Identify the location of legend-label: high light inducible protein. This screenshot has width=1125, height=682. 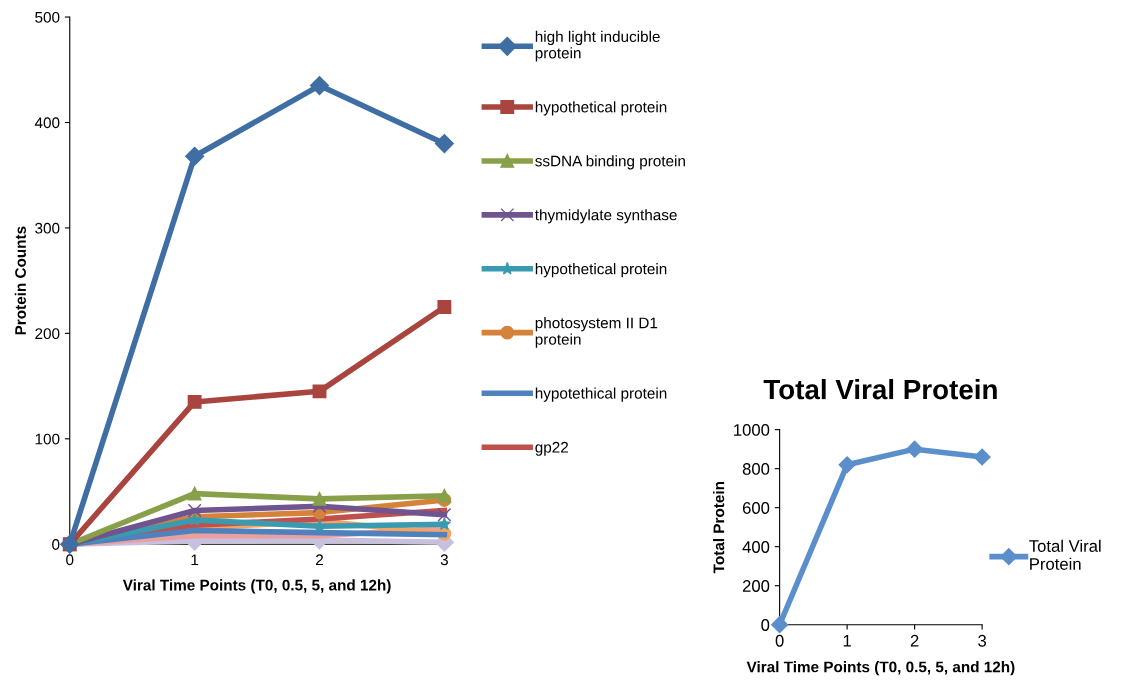
(597, 46).